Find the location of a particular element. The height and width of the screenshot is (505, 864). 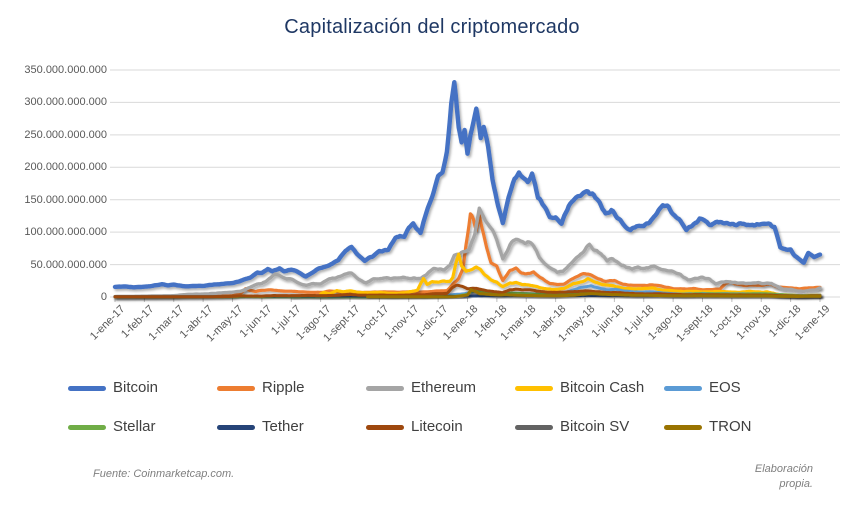

legend-label-litecoin: Litecoin is located at coordinates (437, 426).